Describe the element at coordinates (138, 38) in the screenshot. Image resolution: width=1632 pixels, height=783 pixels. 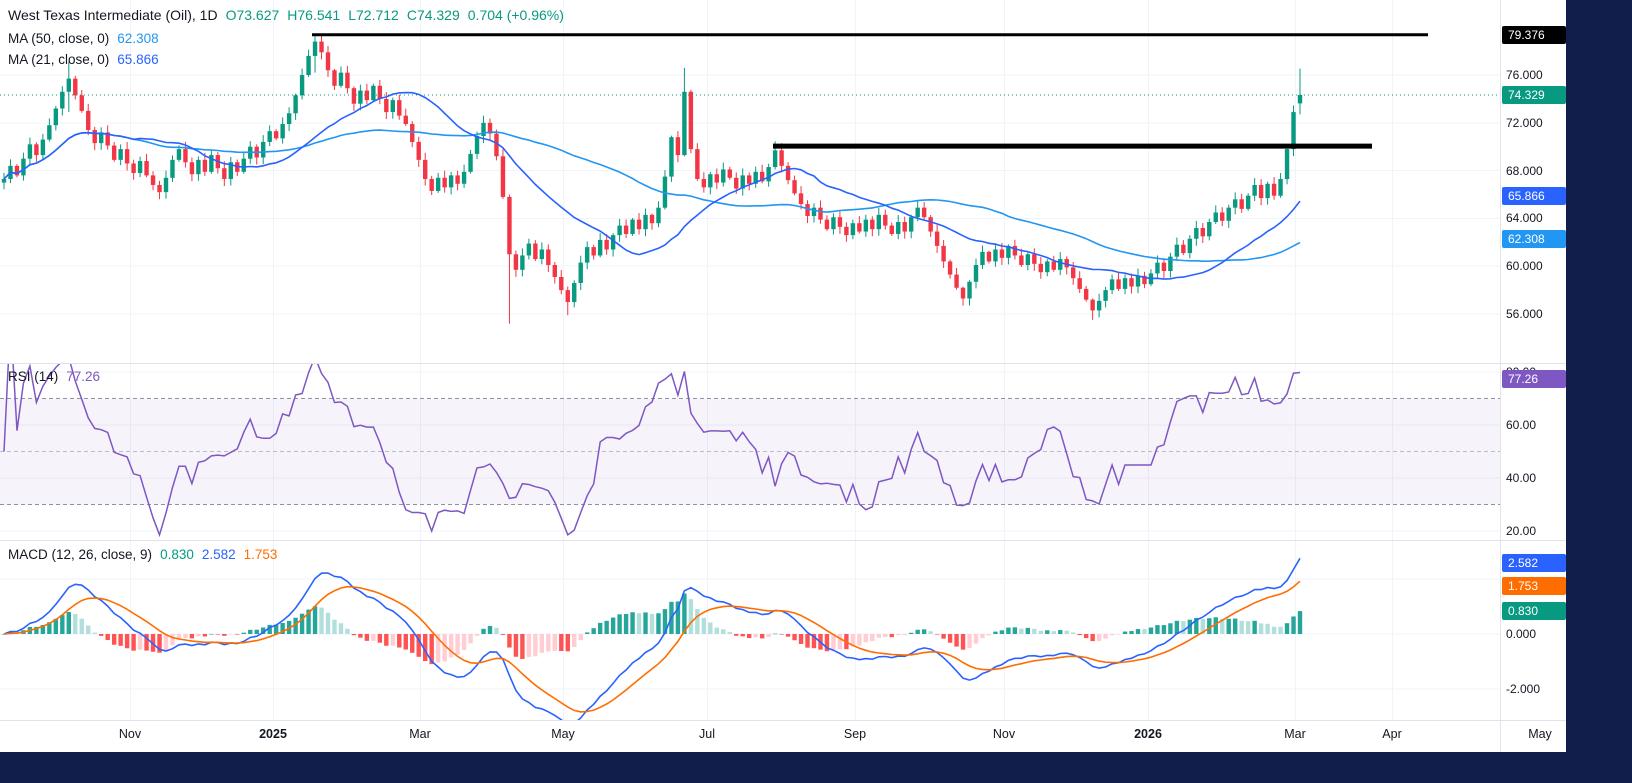
I see `ma50-value: 62.308` at that location.